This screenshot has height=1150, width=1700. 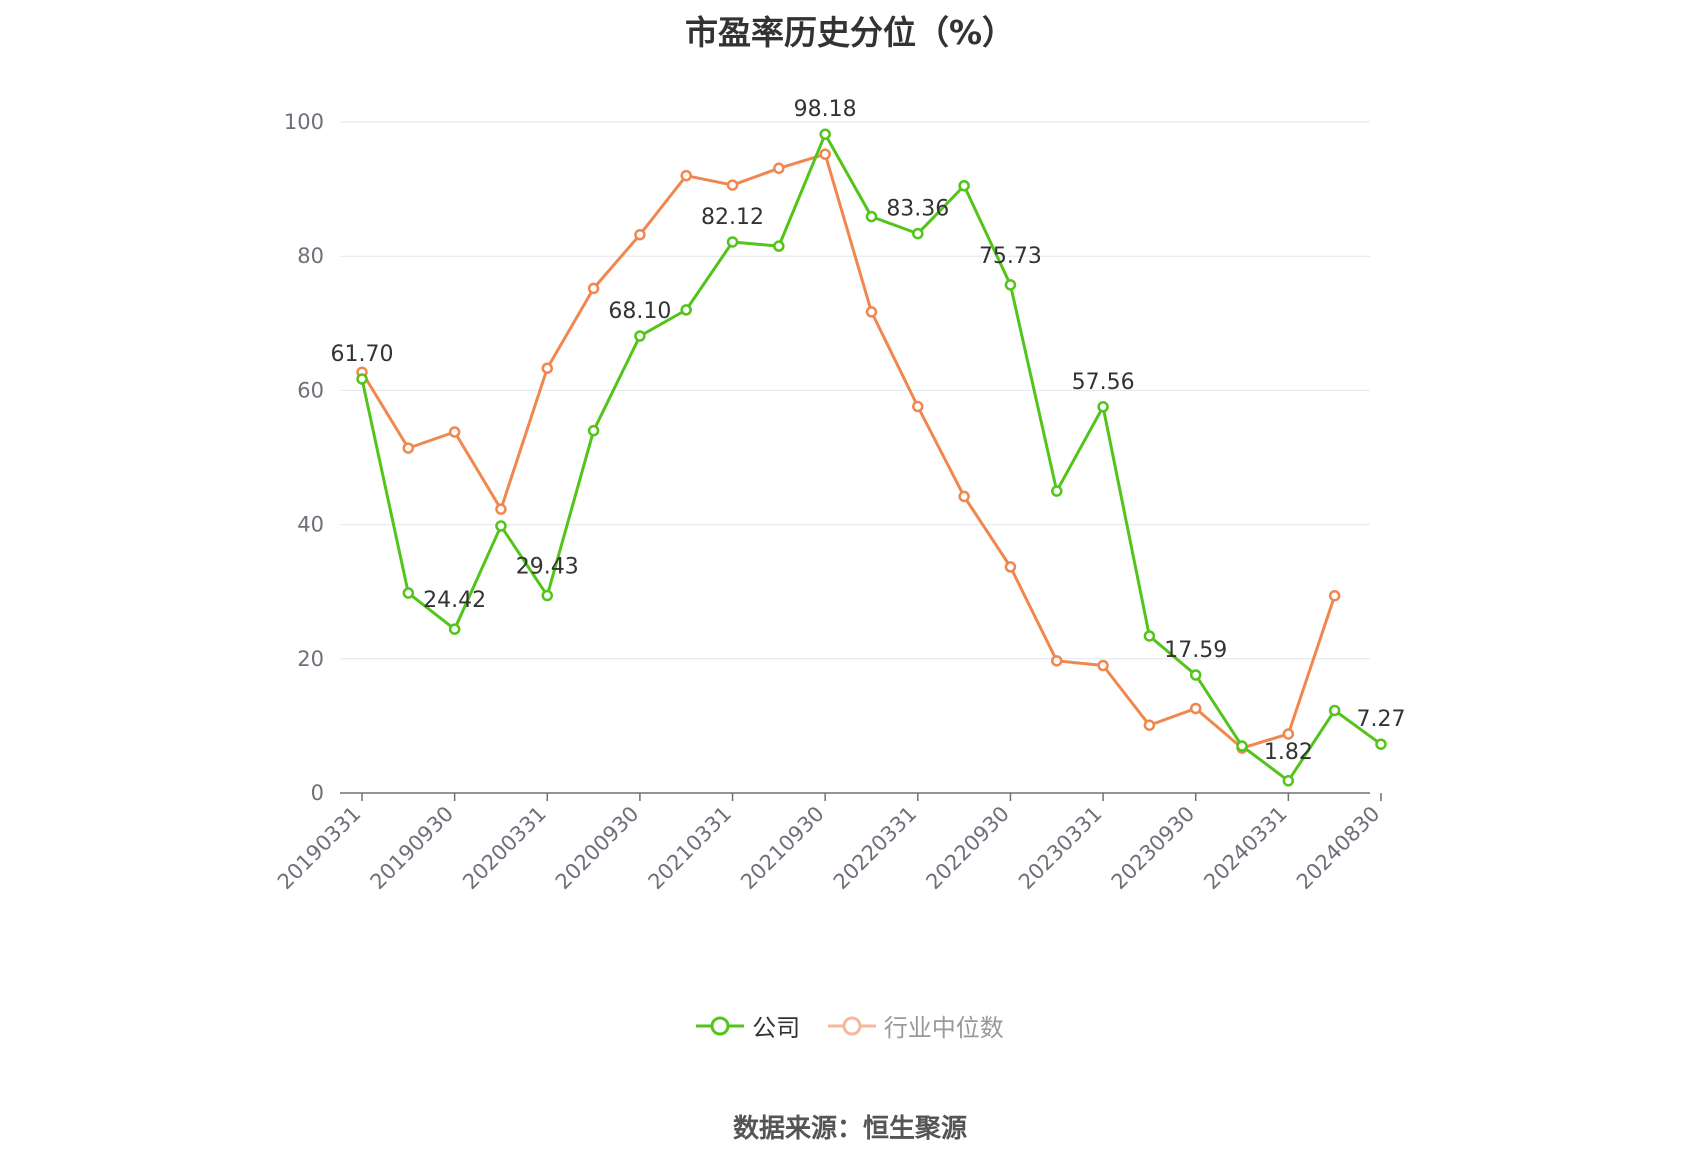 What do you see at coordinates (317, 793) in the screenshot?
I see `y-tick-label: 0` at bounding box center [317, 793].